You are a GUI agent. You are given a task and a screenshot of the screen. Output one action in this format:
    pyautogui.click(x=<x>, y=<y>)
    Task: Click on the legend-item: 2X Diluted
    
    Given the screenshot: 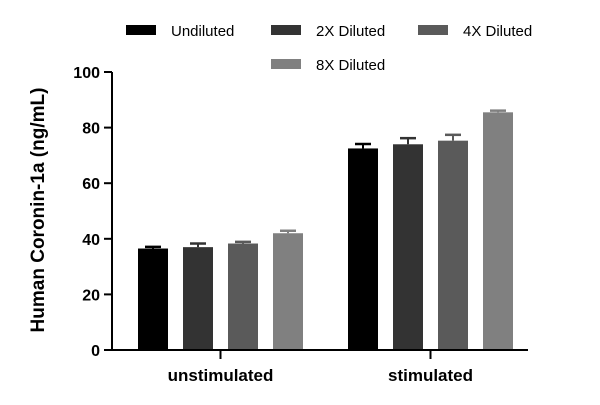 What is the action you would take?
    pyautogui.click(x=328, y=31)
    